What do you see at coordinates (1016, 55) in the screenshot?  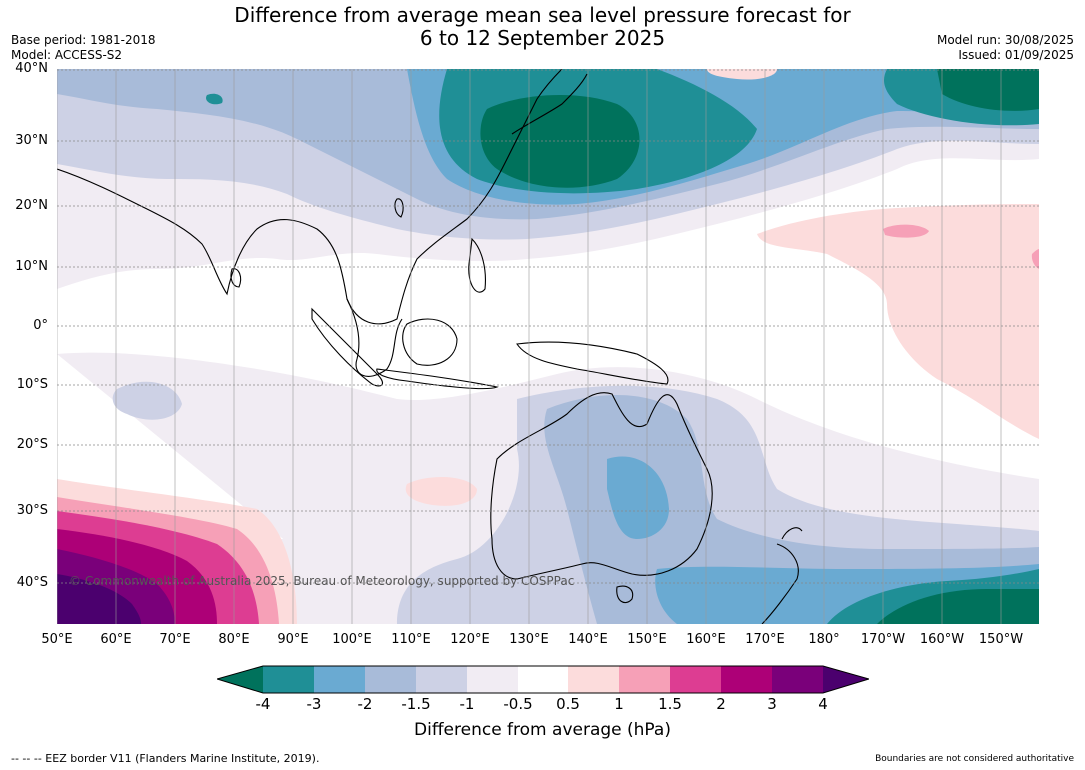 I see `issued-date: Issued: 01/09/2025` at bounding box center [1016, 55].